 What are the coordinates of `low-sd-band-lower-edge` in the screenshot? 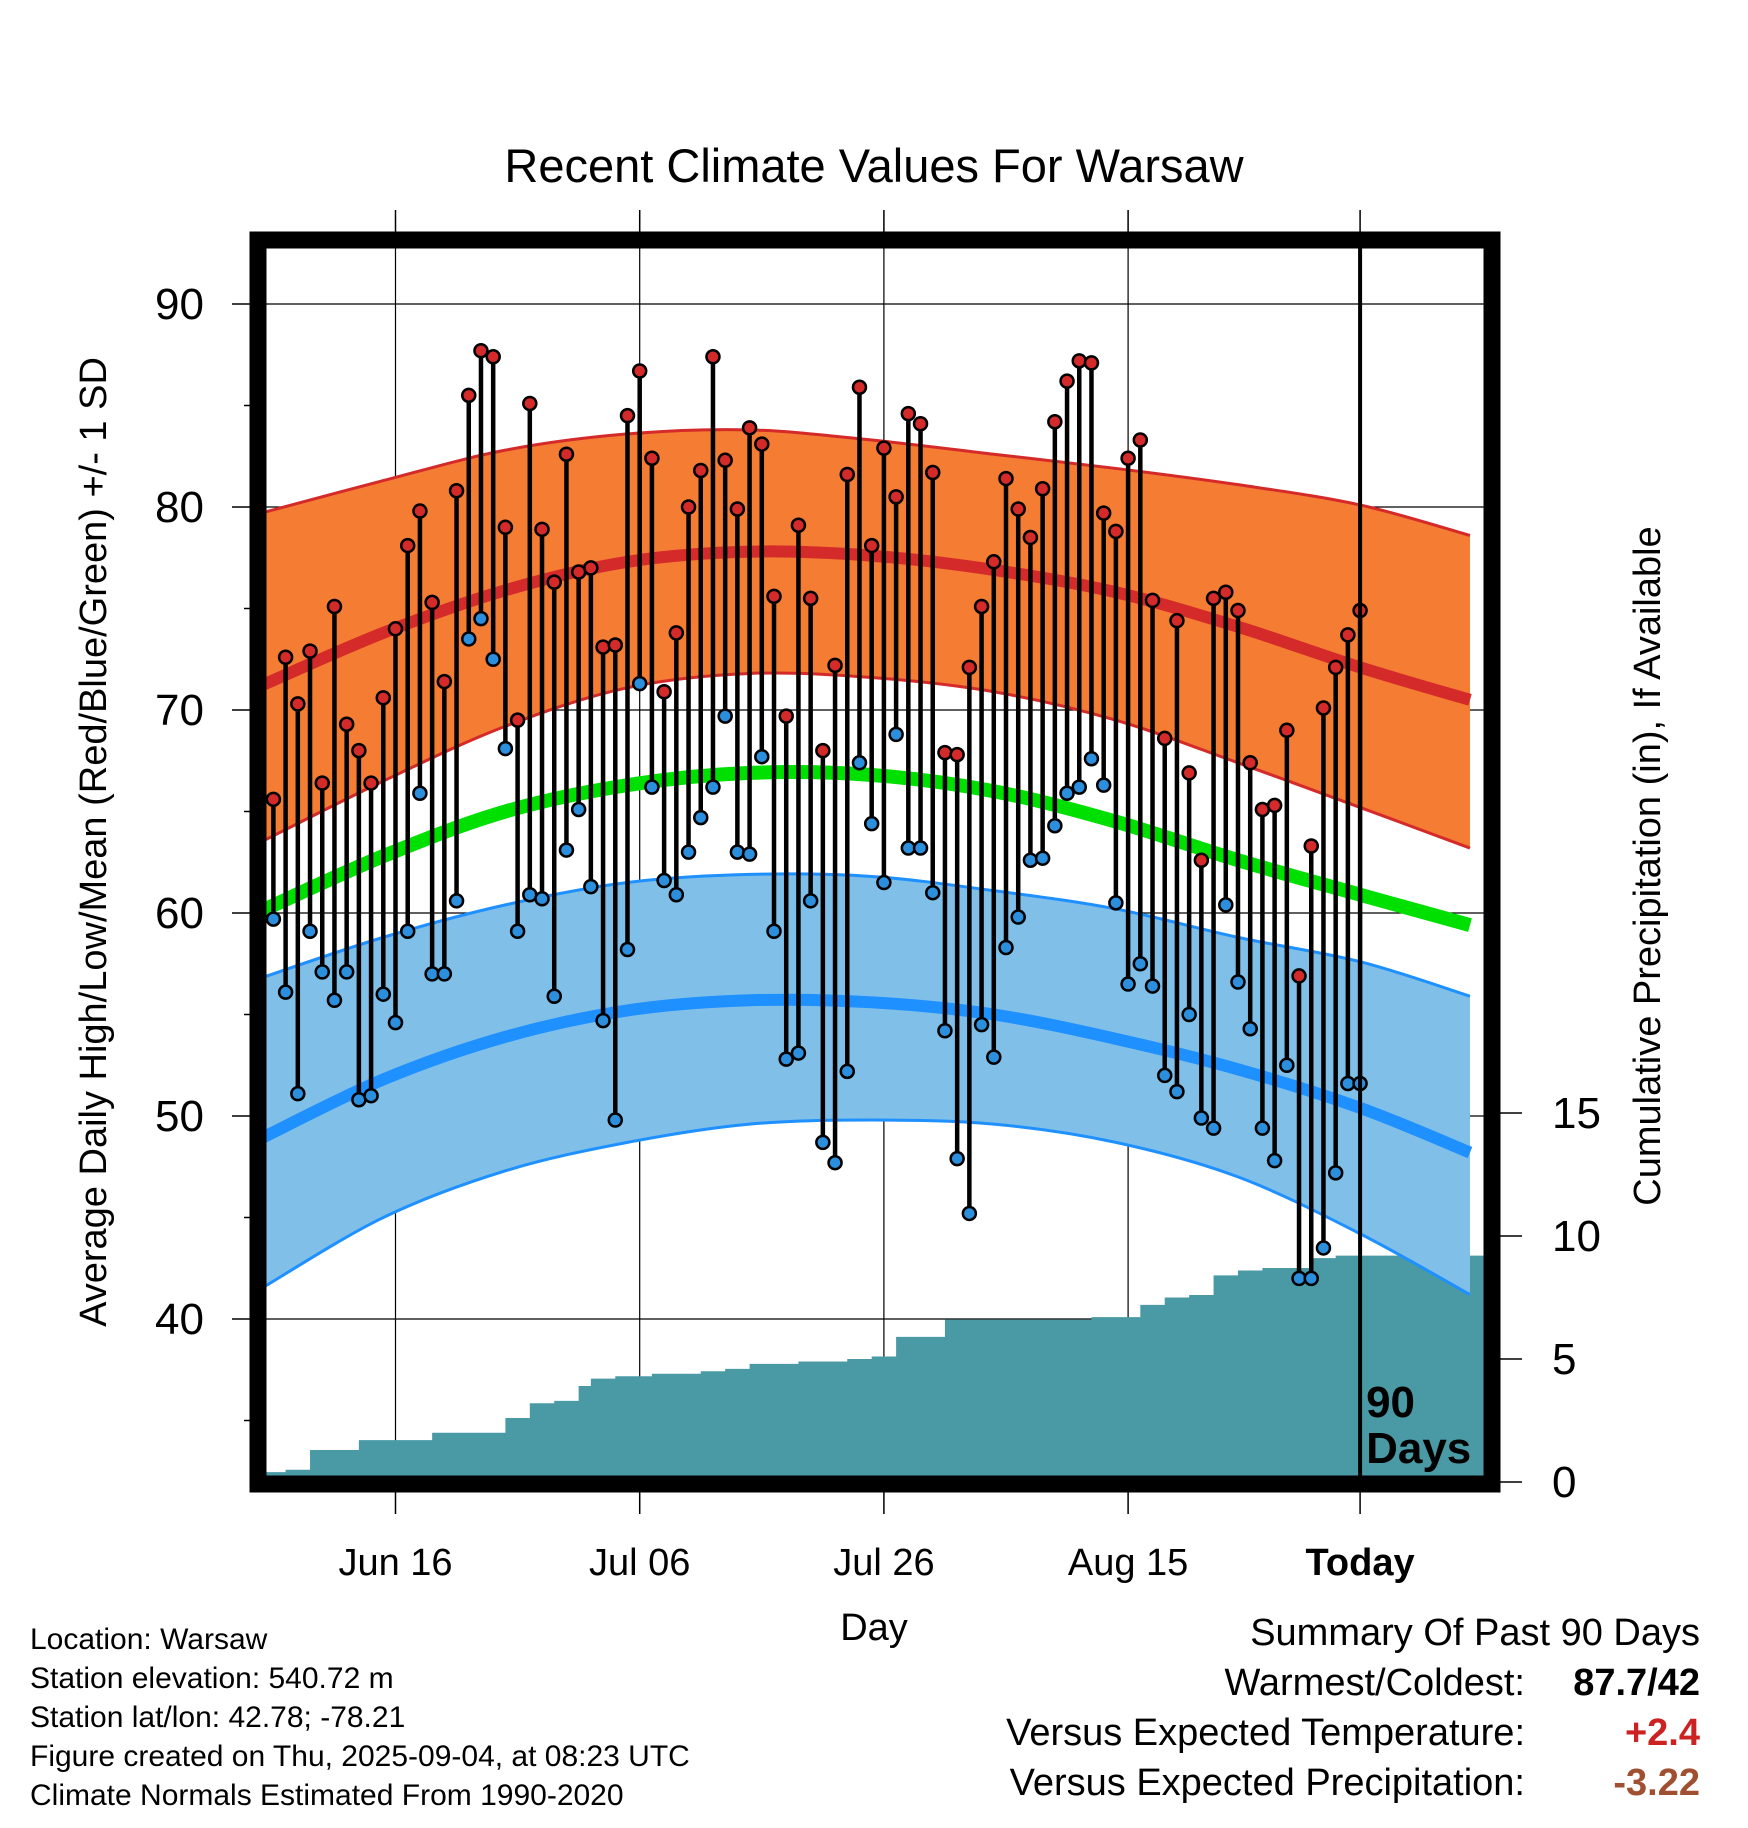 It's located at (865, 1207).